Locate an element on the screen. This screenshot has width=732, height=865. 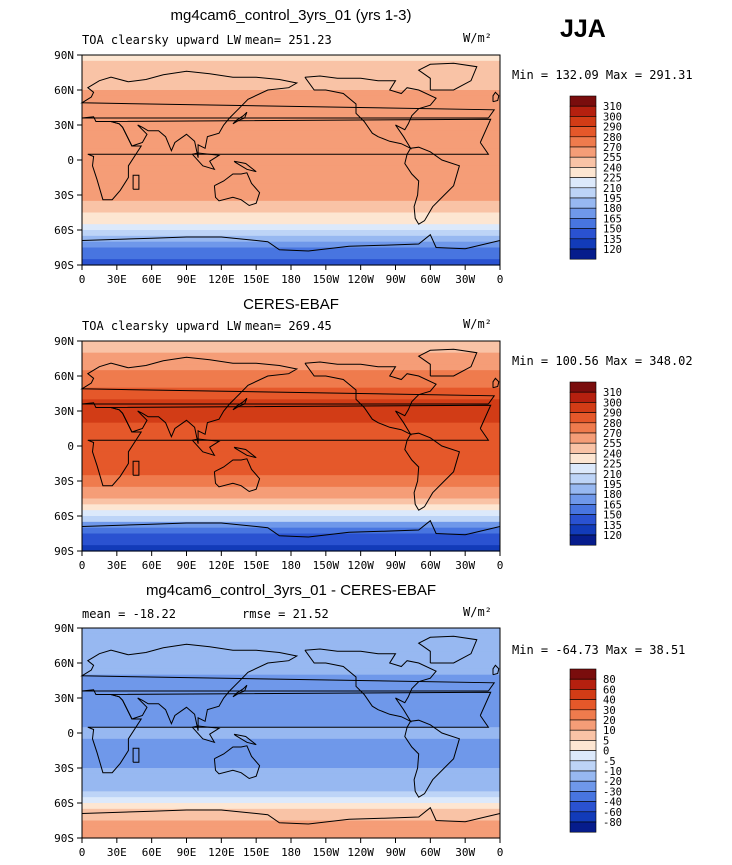
colorbar-level: 280 is located at coordinates (612, 424).